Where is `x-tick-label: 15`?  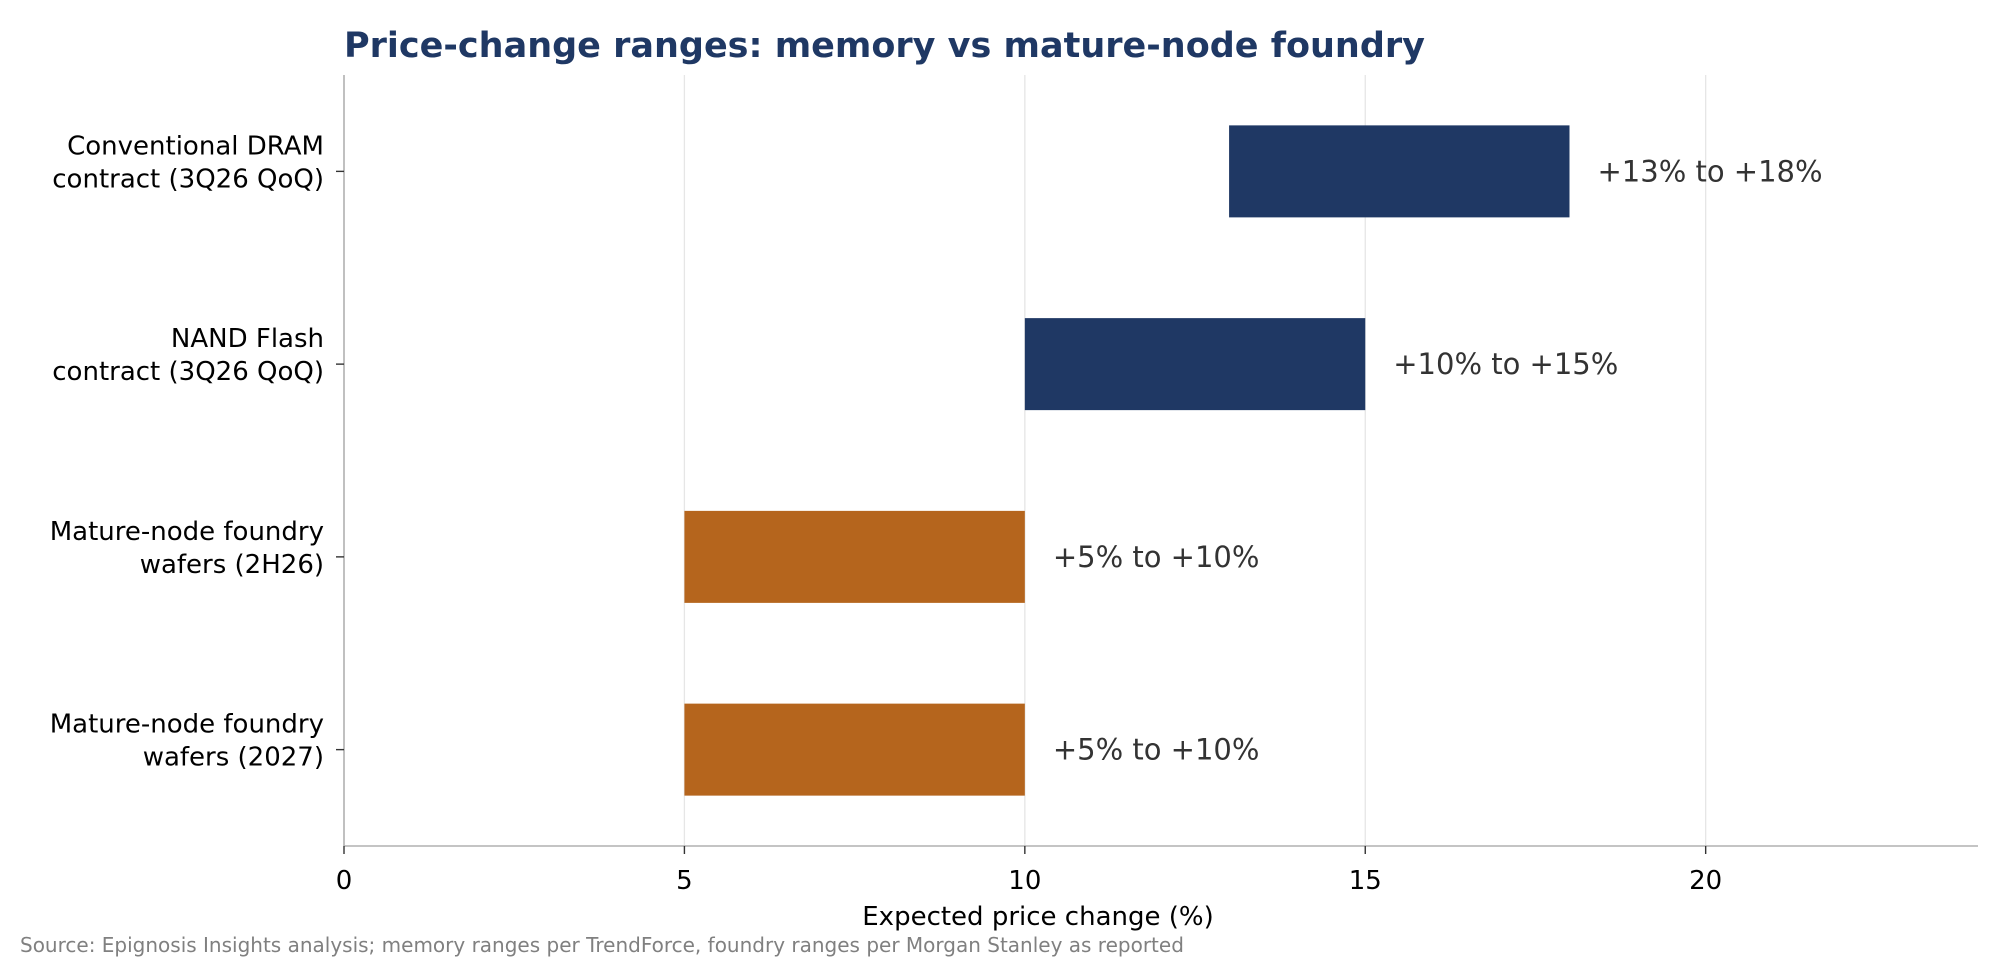
x-tick-label: 15 is located at coordinates (1365, 881).